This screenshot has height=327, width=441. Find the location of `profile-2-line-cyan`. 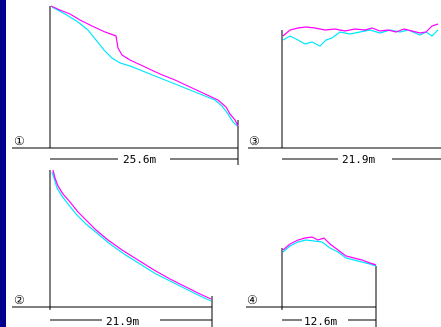

profile-2-line-cyan is located at coordinates (131, 236).